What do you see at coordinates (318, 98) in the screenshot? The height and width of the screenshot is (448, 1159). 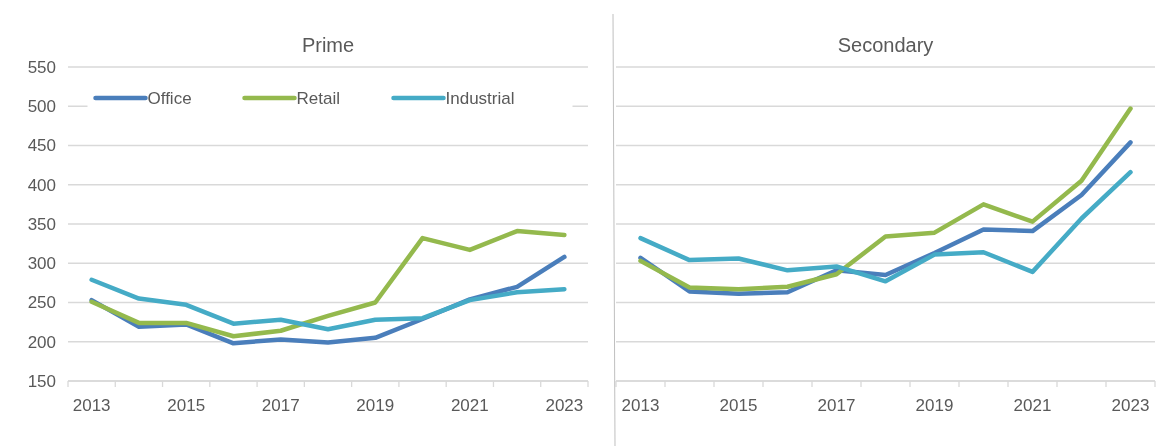 I see `legend-label: Retail` at bounding box center [318, 98].